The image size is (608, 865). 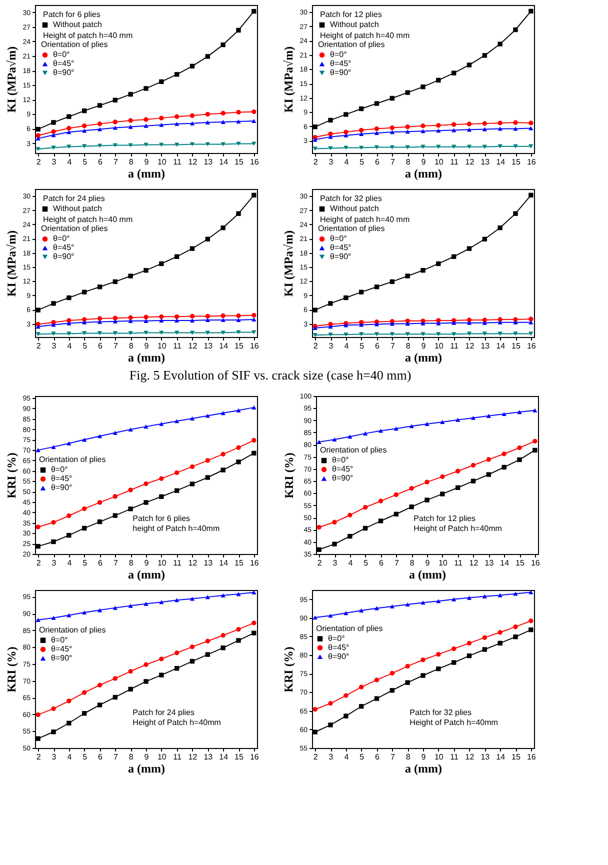 What do you see at coordinates (176, 529) in the screenshot?
I see `annotation: height of Patch h=40mm` at bounding box center [176, 529].